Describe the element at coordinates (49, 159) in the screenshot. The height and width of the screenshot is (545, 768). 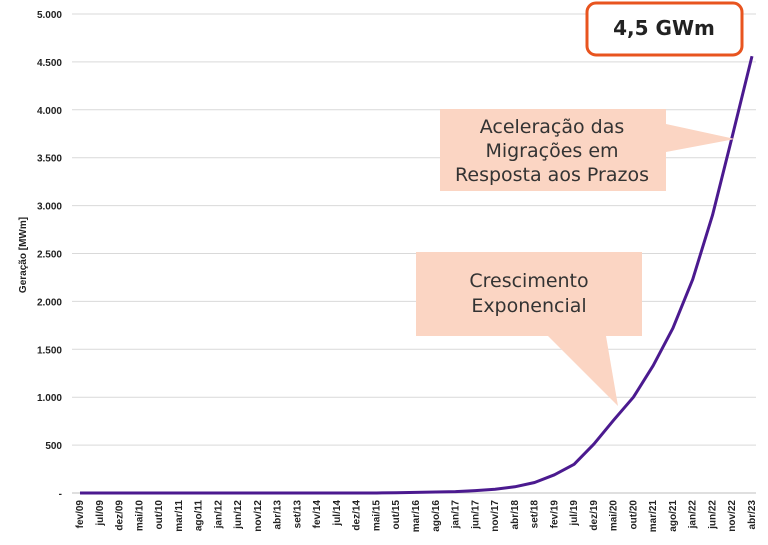
I see `y-tick-label: 3.500` at that location.